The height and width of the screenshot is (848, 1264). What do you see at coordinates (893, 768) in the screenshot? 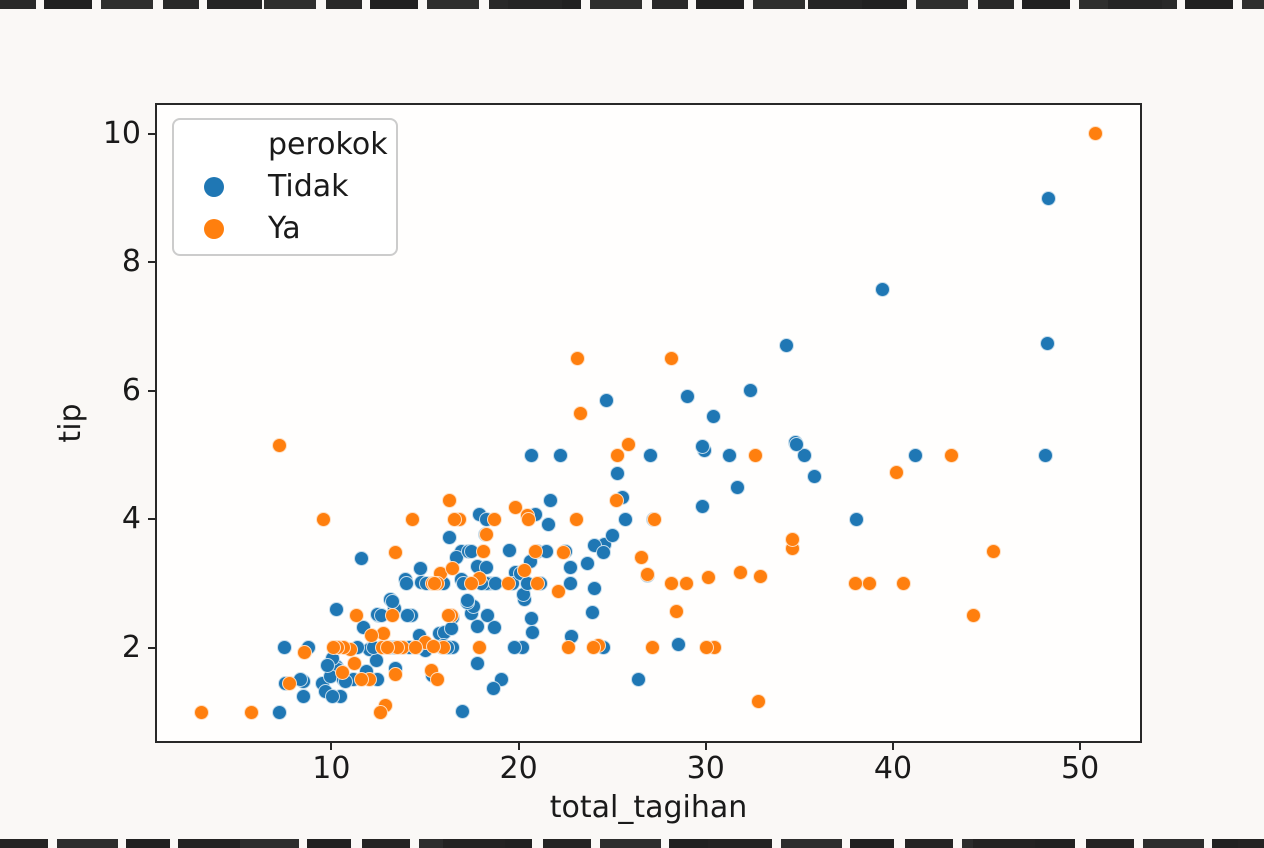
I see `x-tick-label: 40` at bounding box center [893, 768].